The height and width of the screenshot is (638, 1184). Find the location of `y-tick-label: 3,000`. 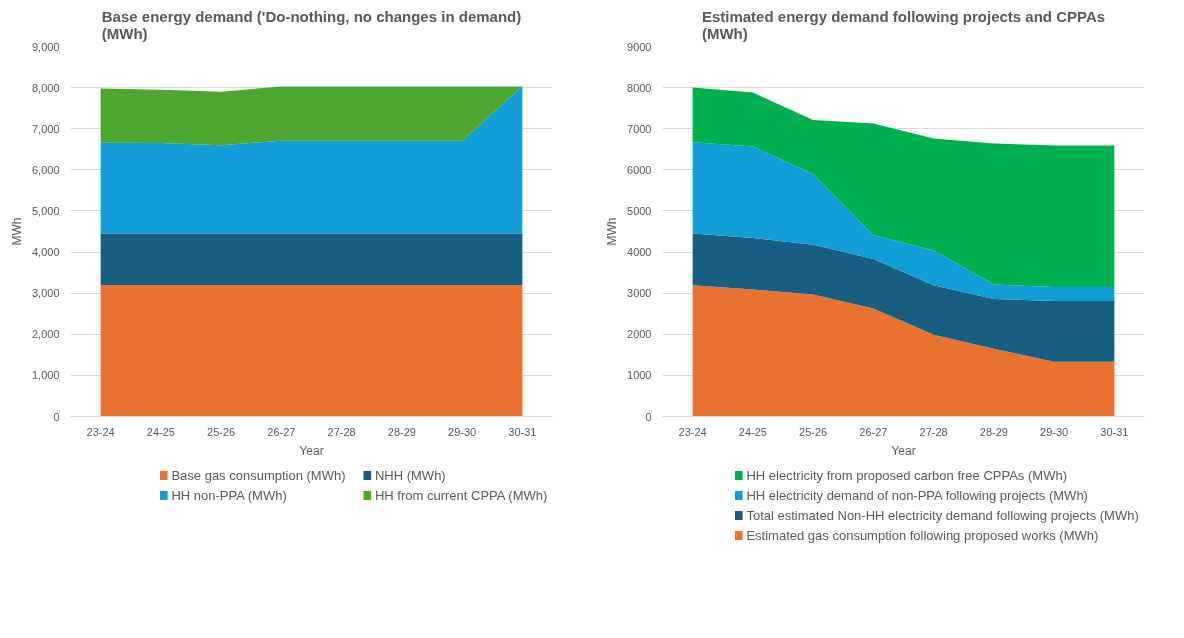

y-tick-label: 3,000 is located at coordinates (45, 293).